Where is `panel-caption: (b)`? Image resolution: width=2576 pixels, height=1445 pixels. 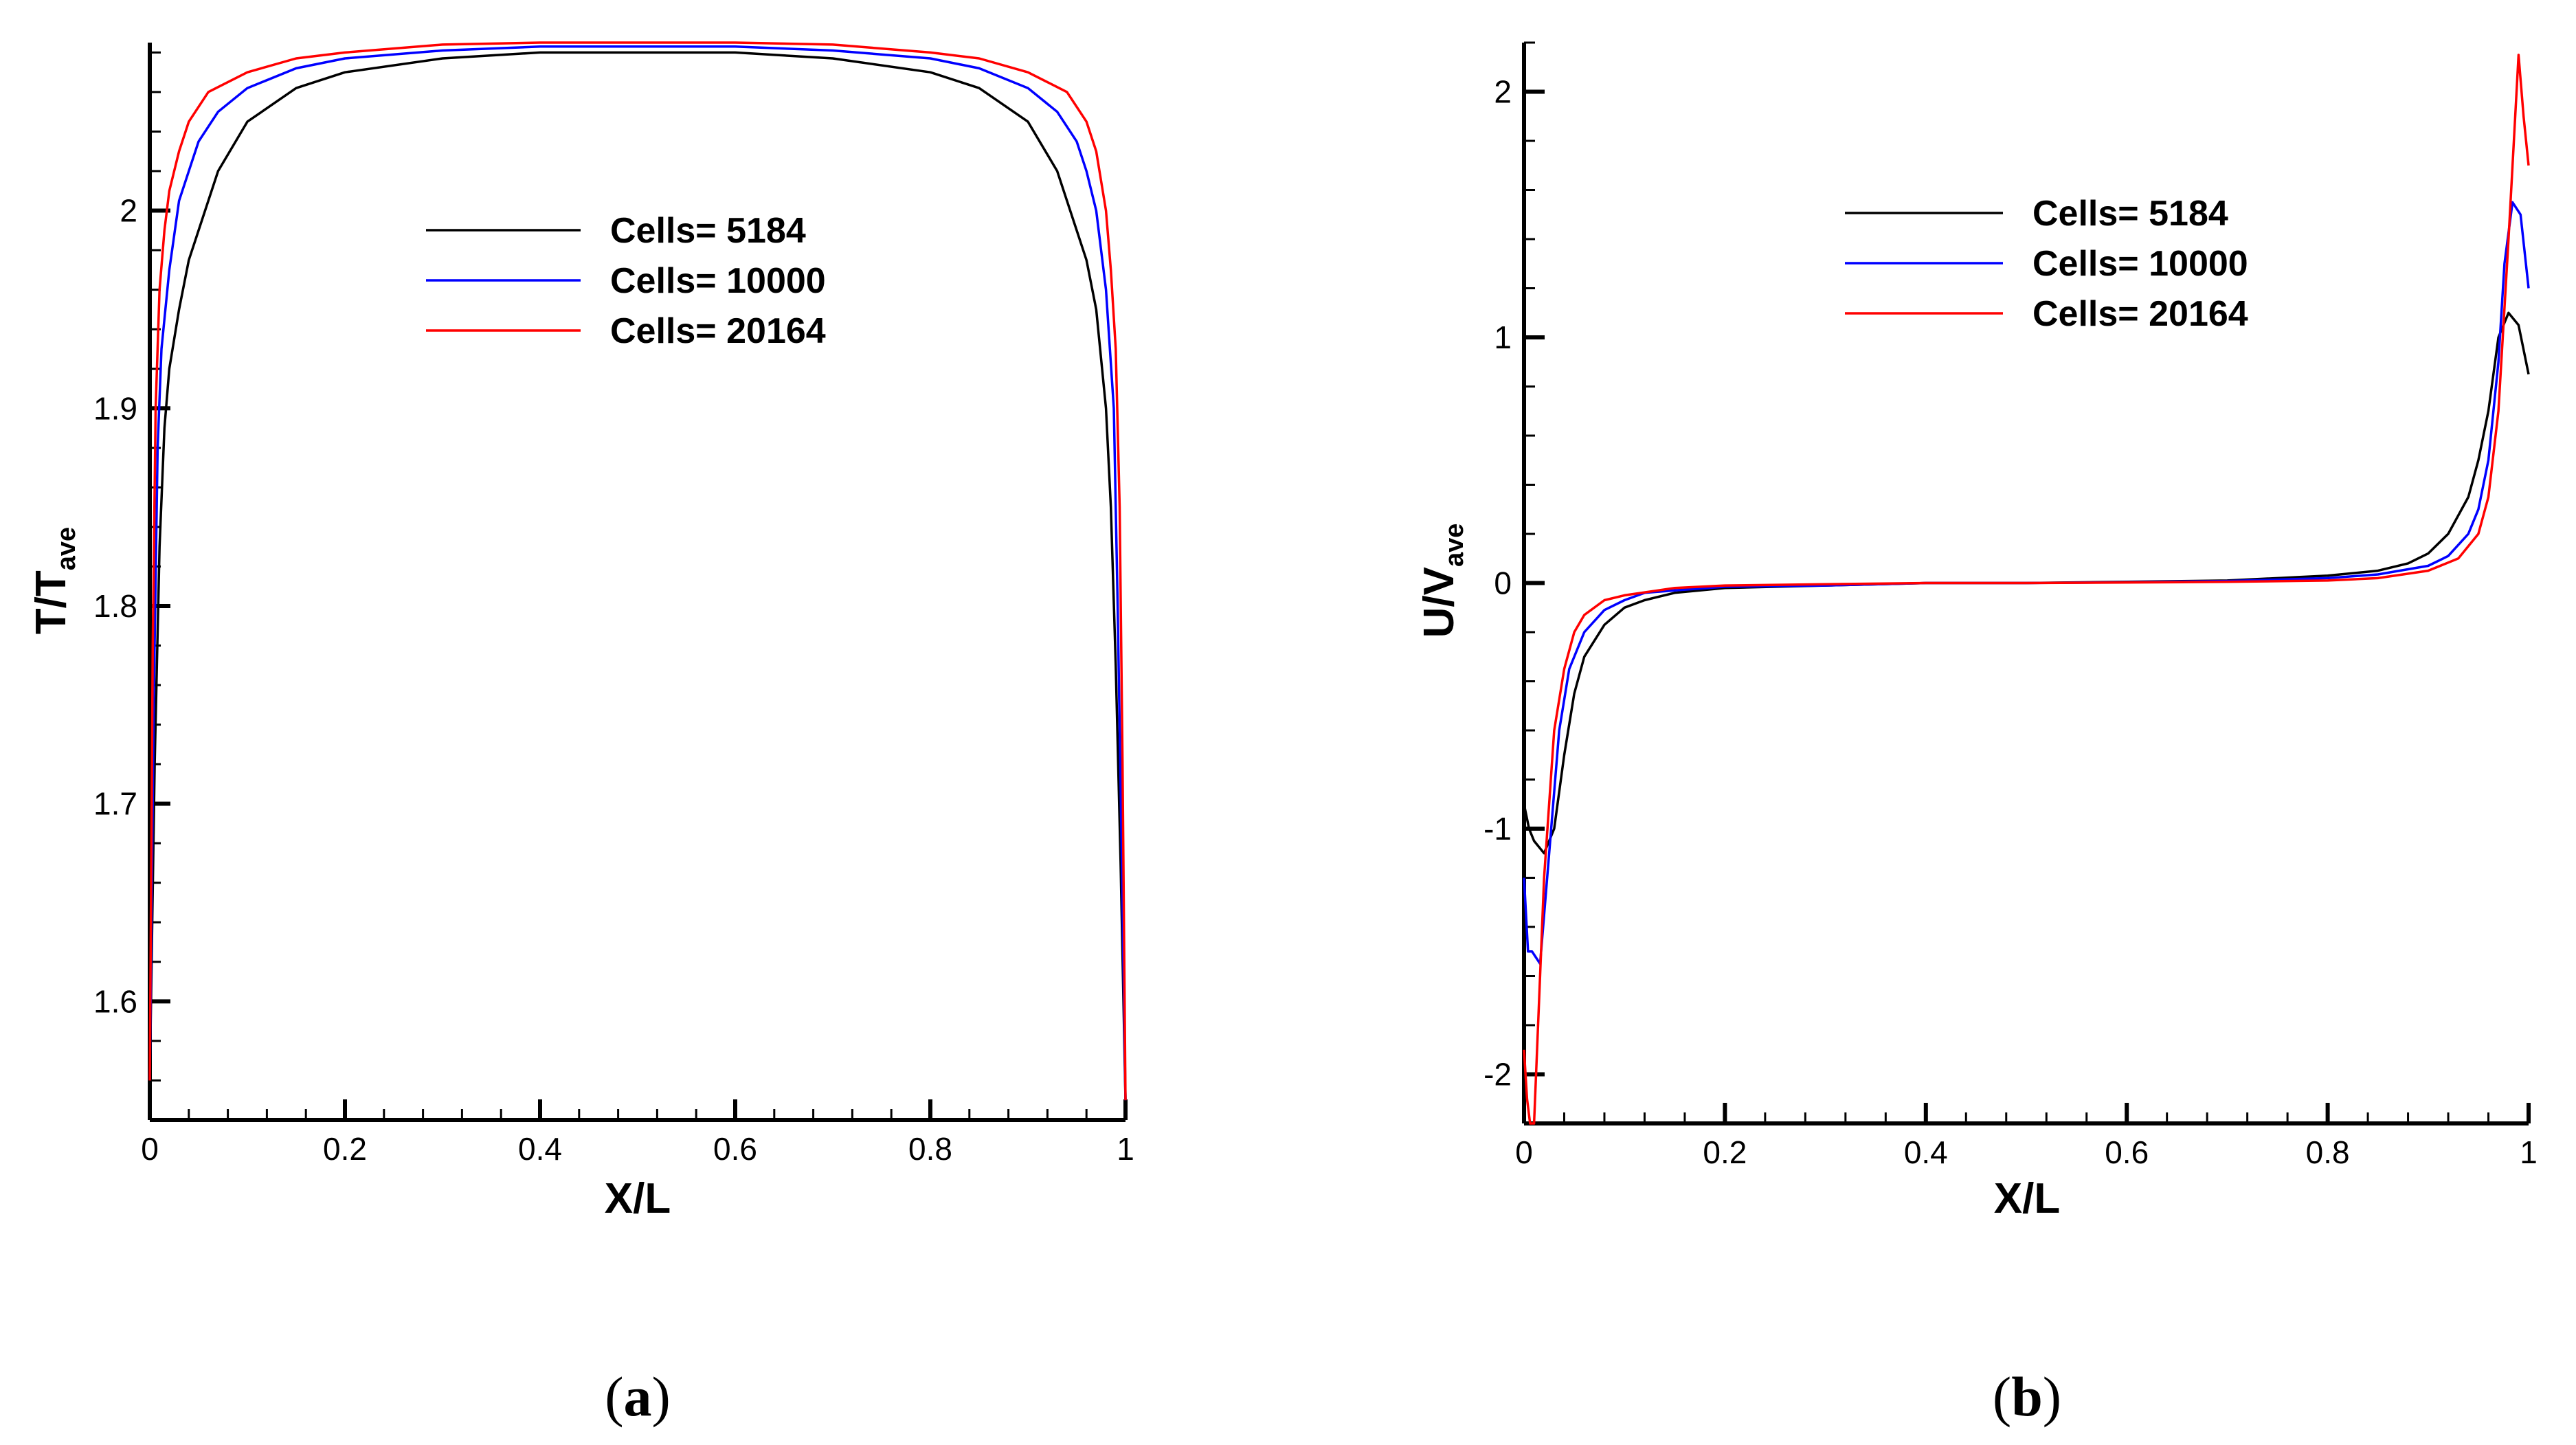
panel-caption: (b) is located at coordinates (2027, 1397).